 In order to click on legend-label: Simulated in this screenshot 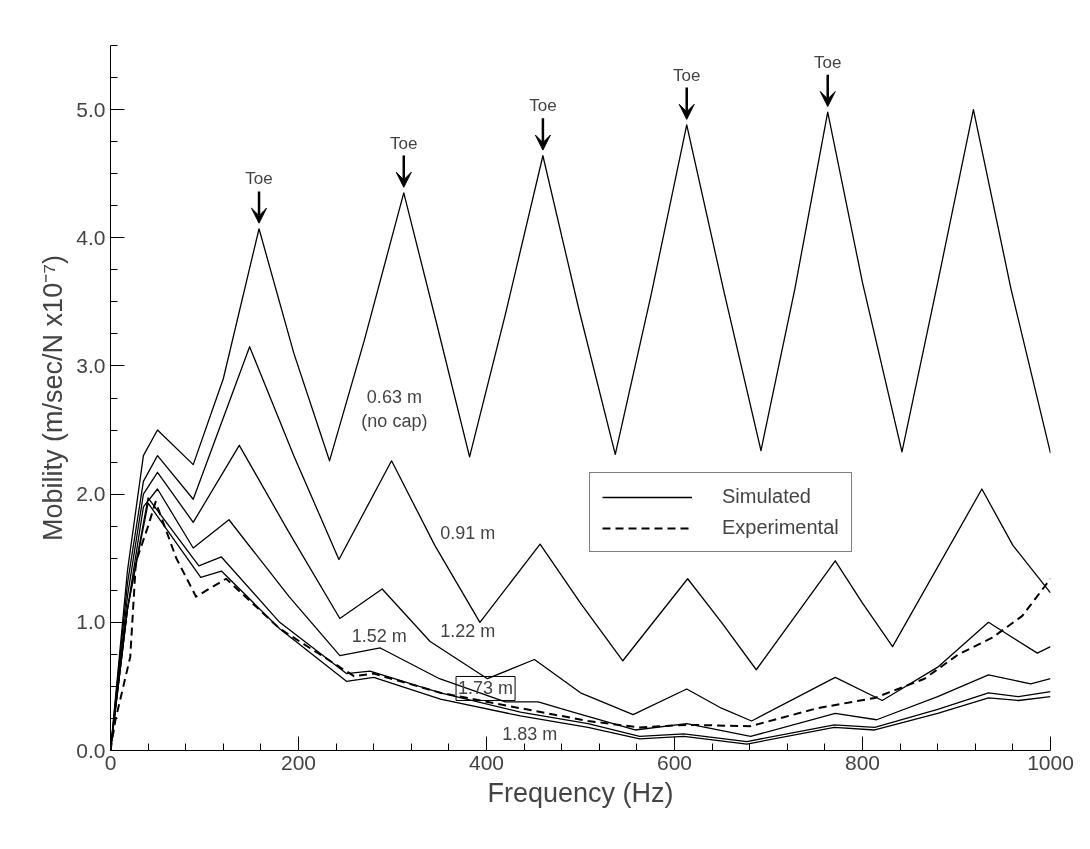, I will do `click(766, 496)`.